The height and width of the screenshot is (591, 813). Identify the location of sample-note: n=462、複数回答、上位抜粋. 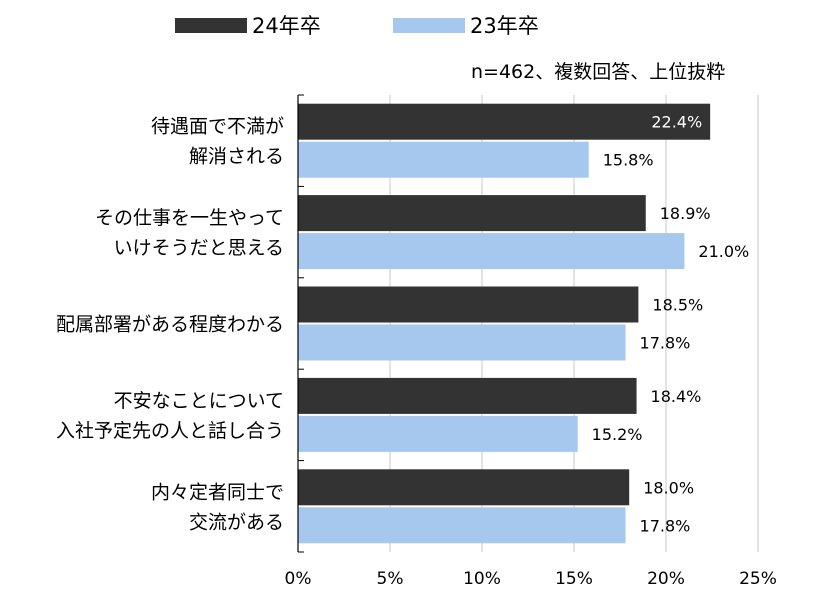
(598, 72).